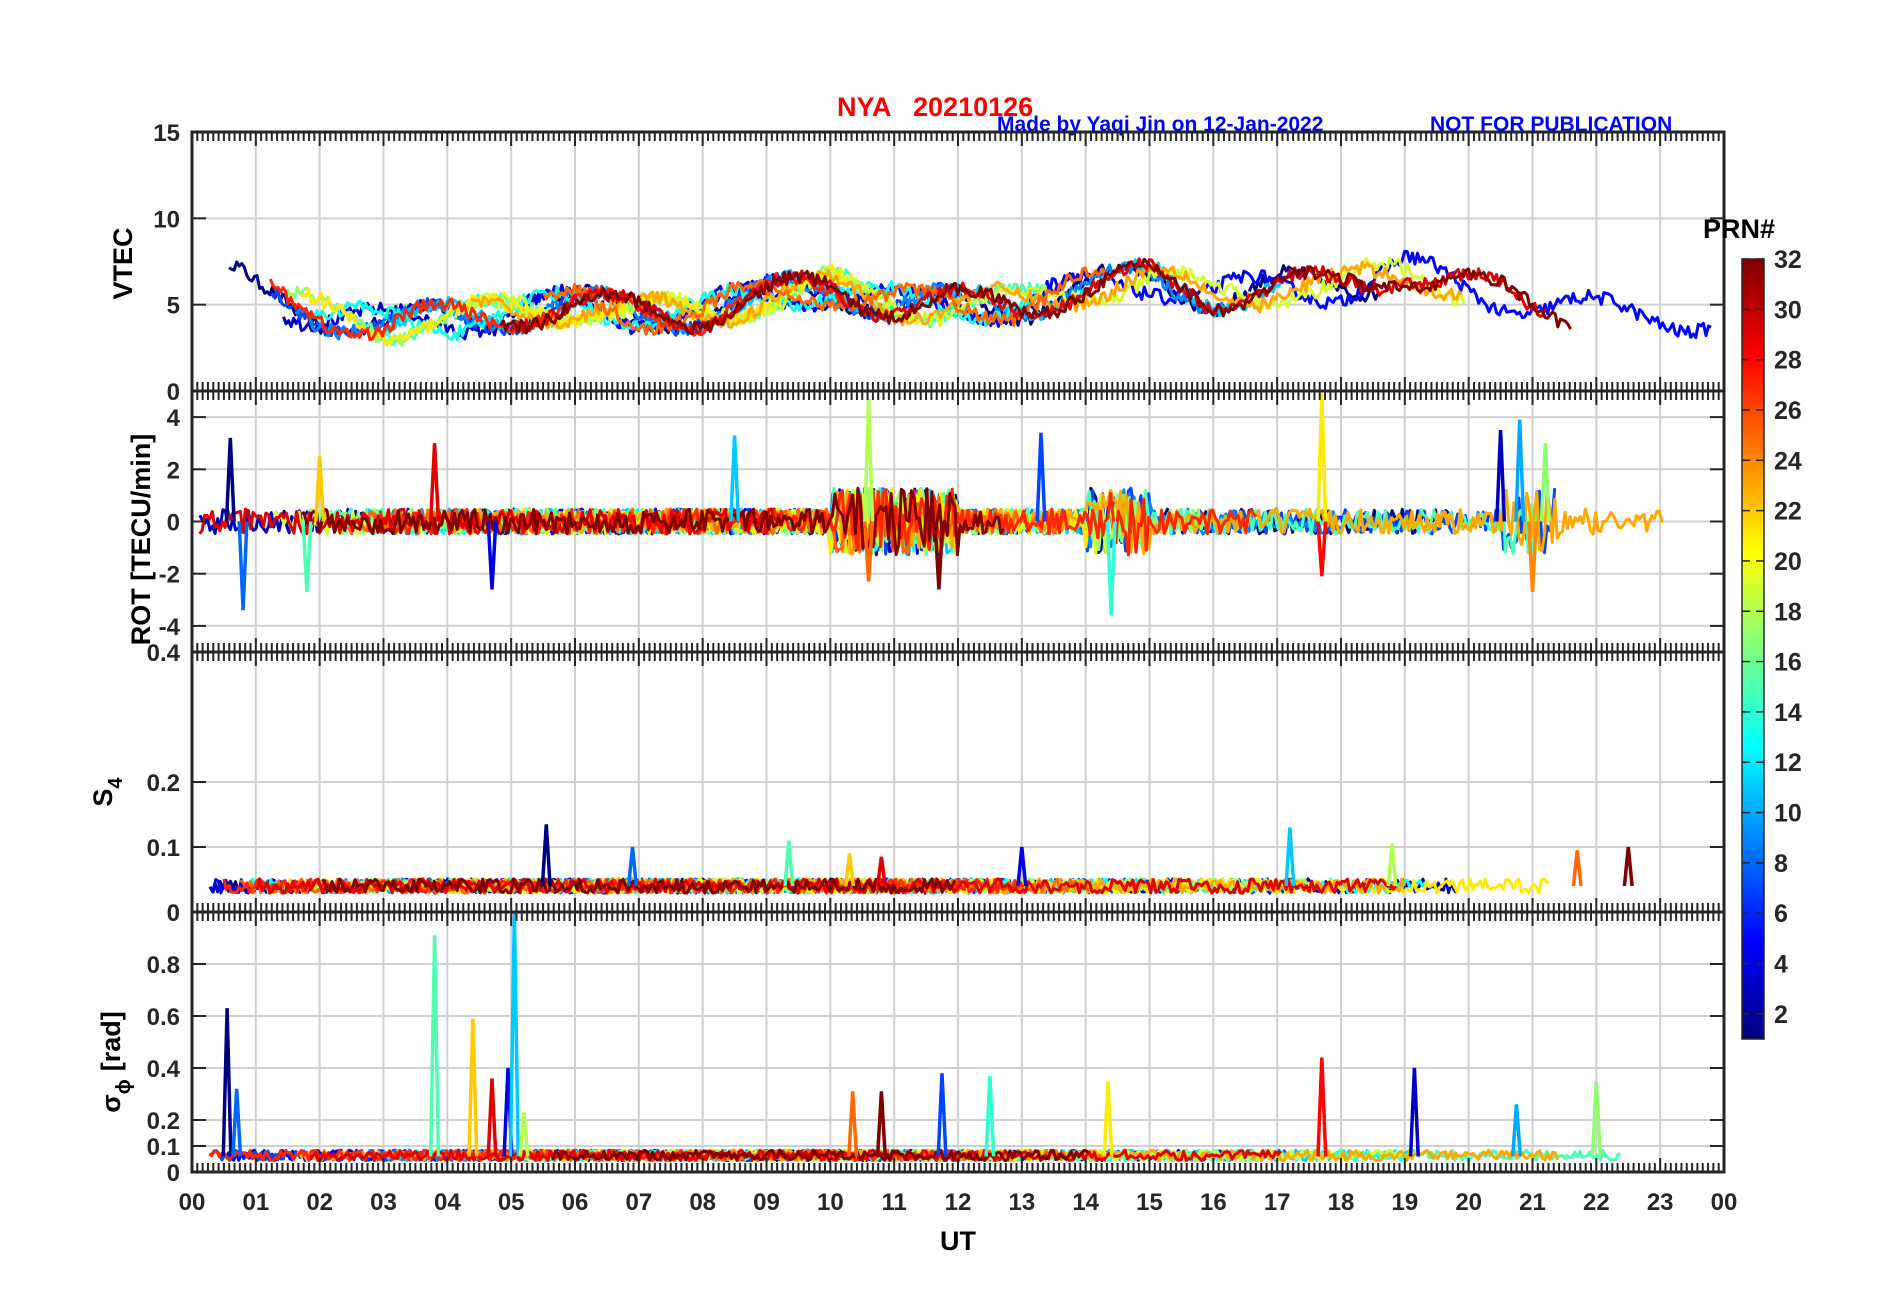  Describe the element at coordinates (575, 1202) in the screenshot. I see `x-tick-label: 06` at that location.